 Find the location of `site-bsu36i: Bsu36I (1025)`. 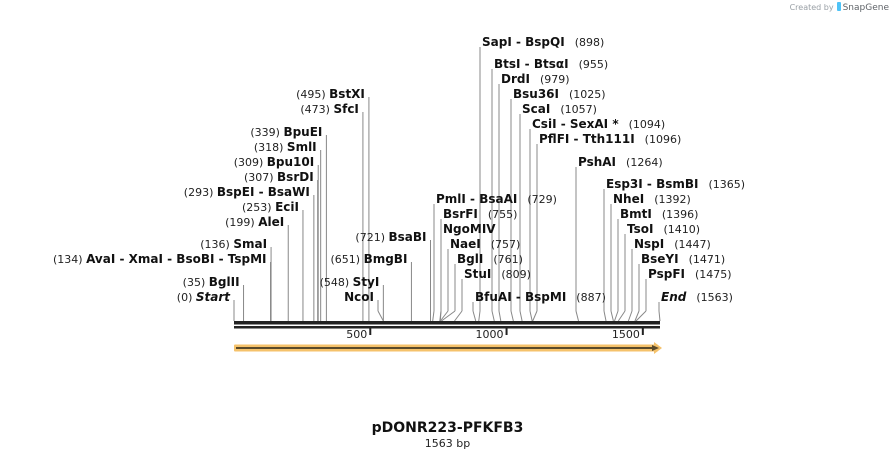

site-bsu36i: Bsu36I (1025) is located at coordinates (558, 204).